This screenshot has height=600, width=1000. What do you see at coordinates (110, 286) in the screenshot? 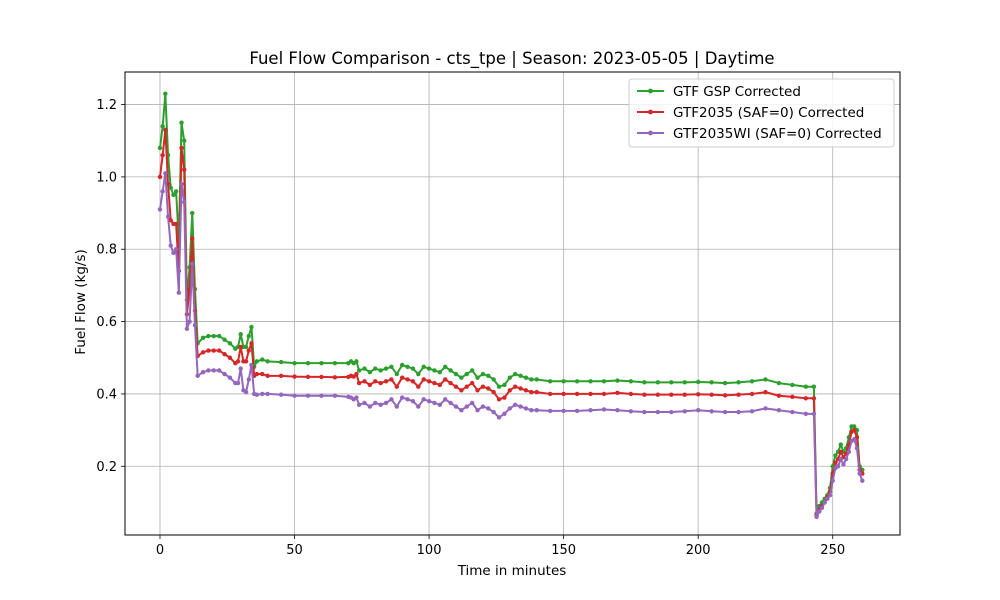
I see `y-axis: 0.2 0.4 0.6 0.8 1.0 1.2` at bounding box center [110, 286].